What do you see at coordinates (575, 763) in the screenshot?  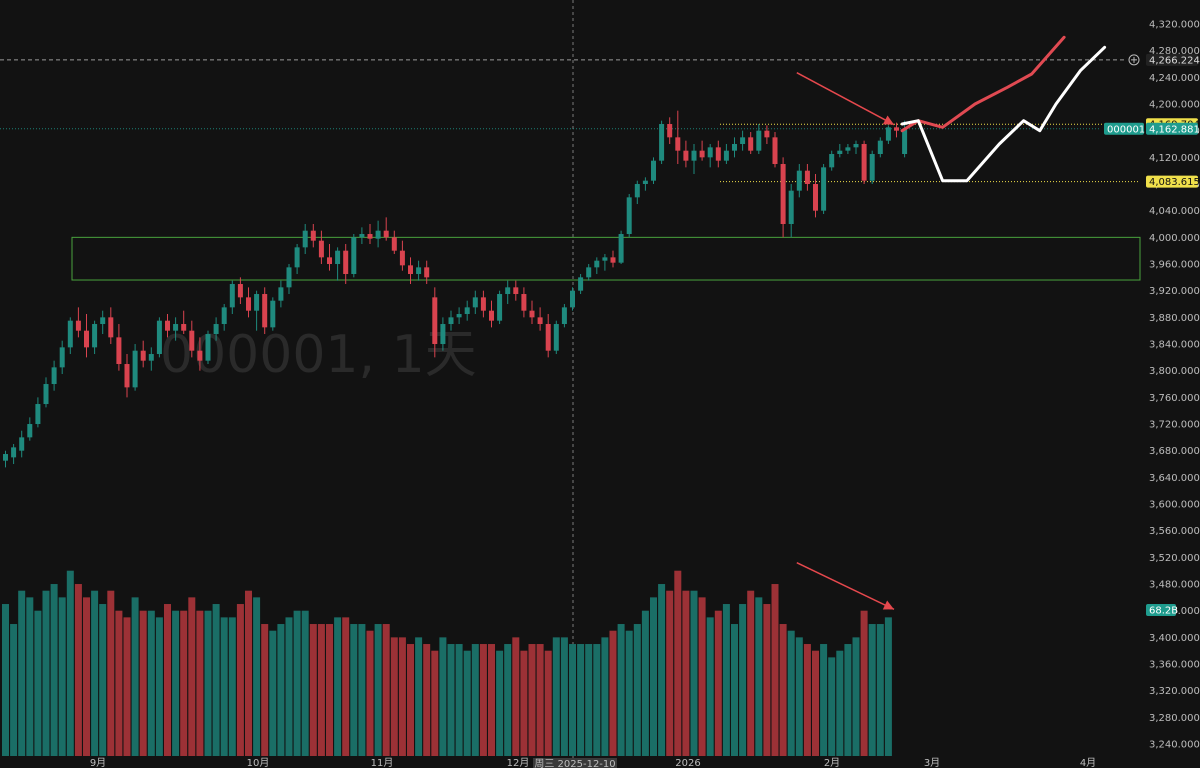 I see `crosshair-date-badge` at bounding box center [575, 763].